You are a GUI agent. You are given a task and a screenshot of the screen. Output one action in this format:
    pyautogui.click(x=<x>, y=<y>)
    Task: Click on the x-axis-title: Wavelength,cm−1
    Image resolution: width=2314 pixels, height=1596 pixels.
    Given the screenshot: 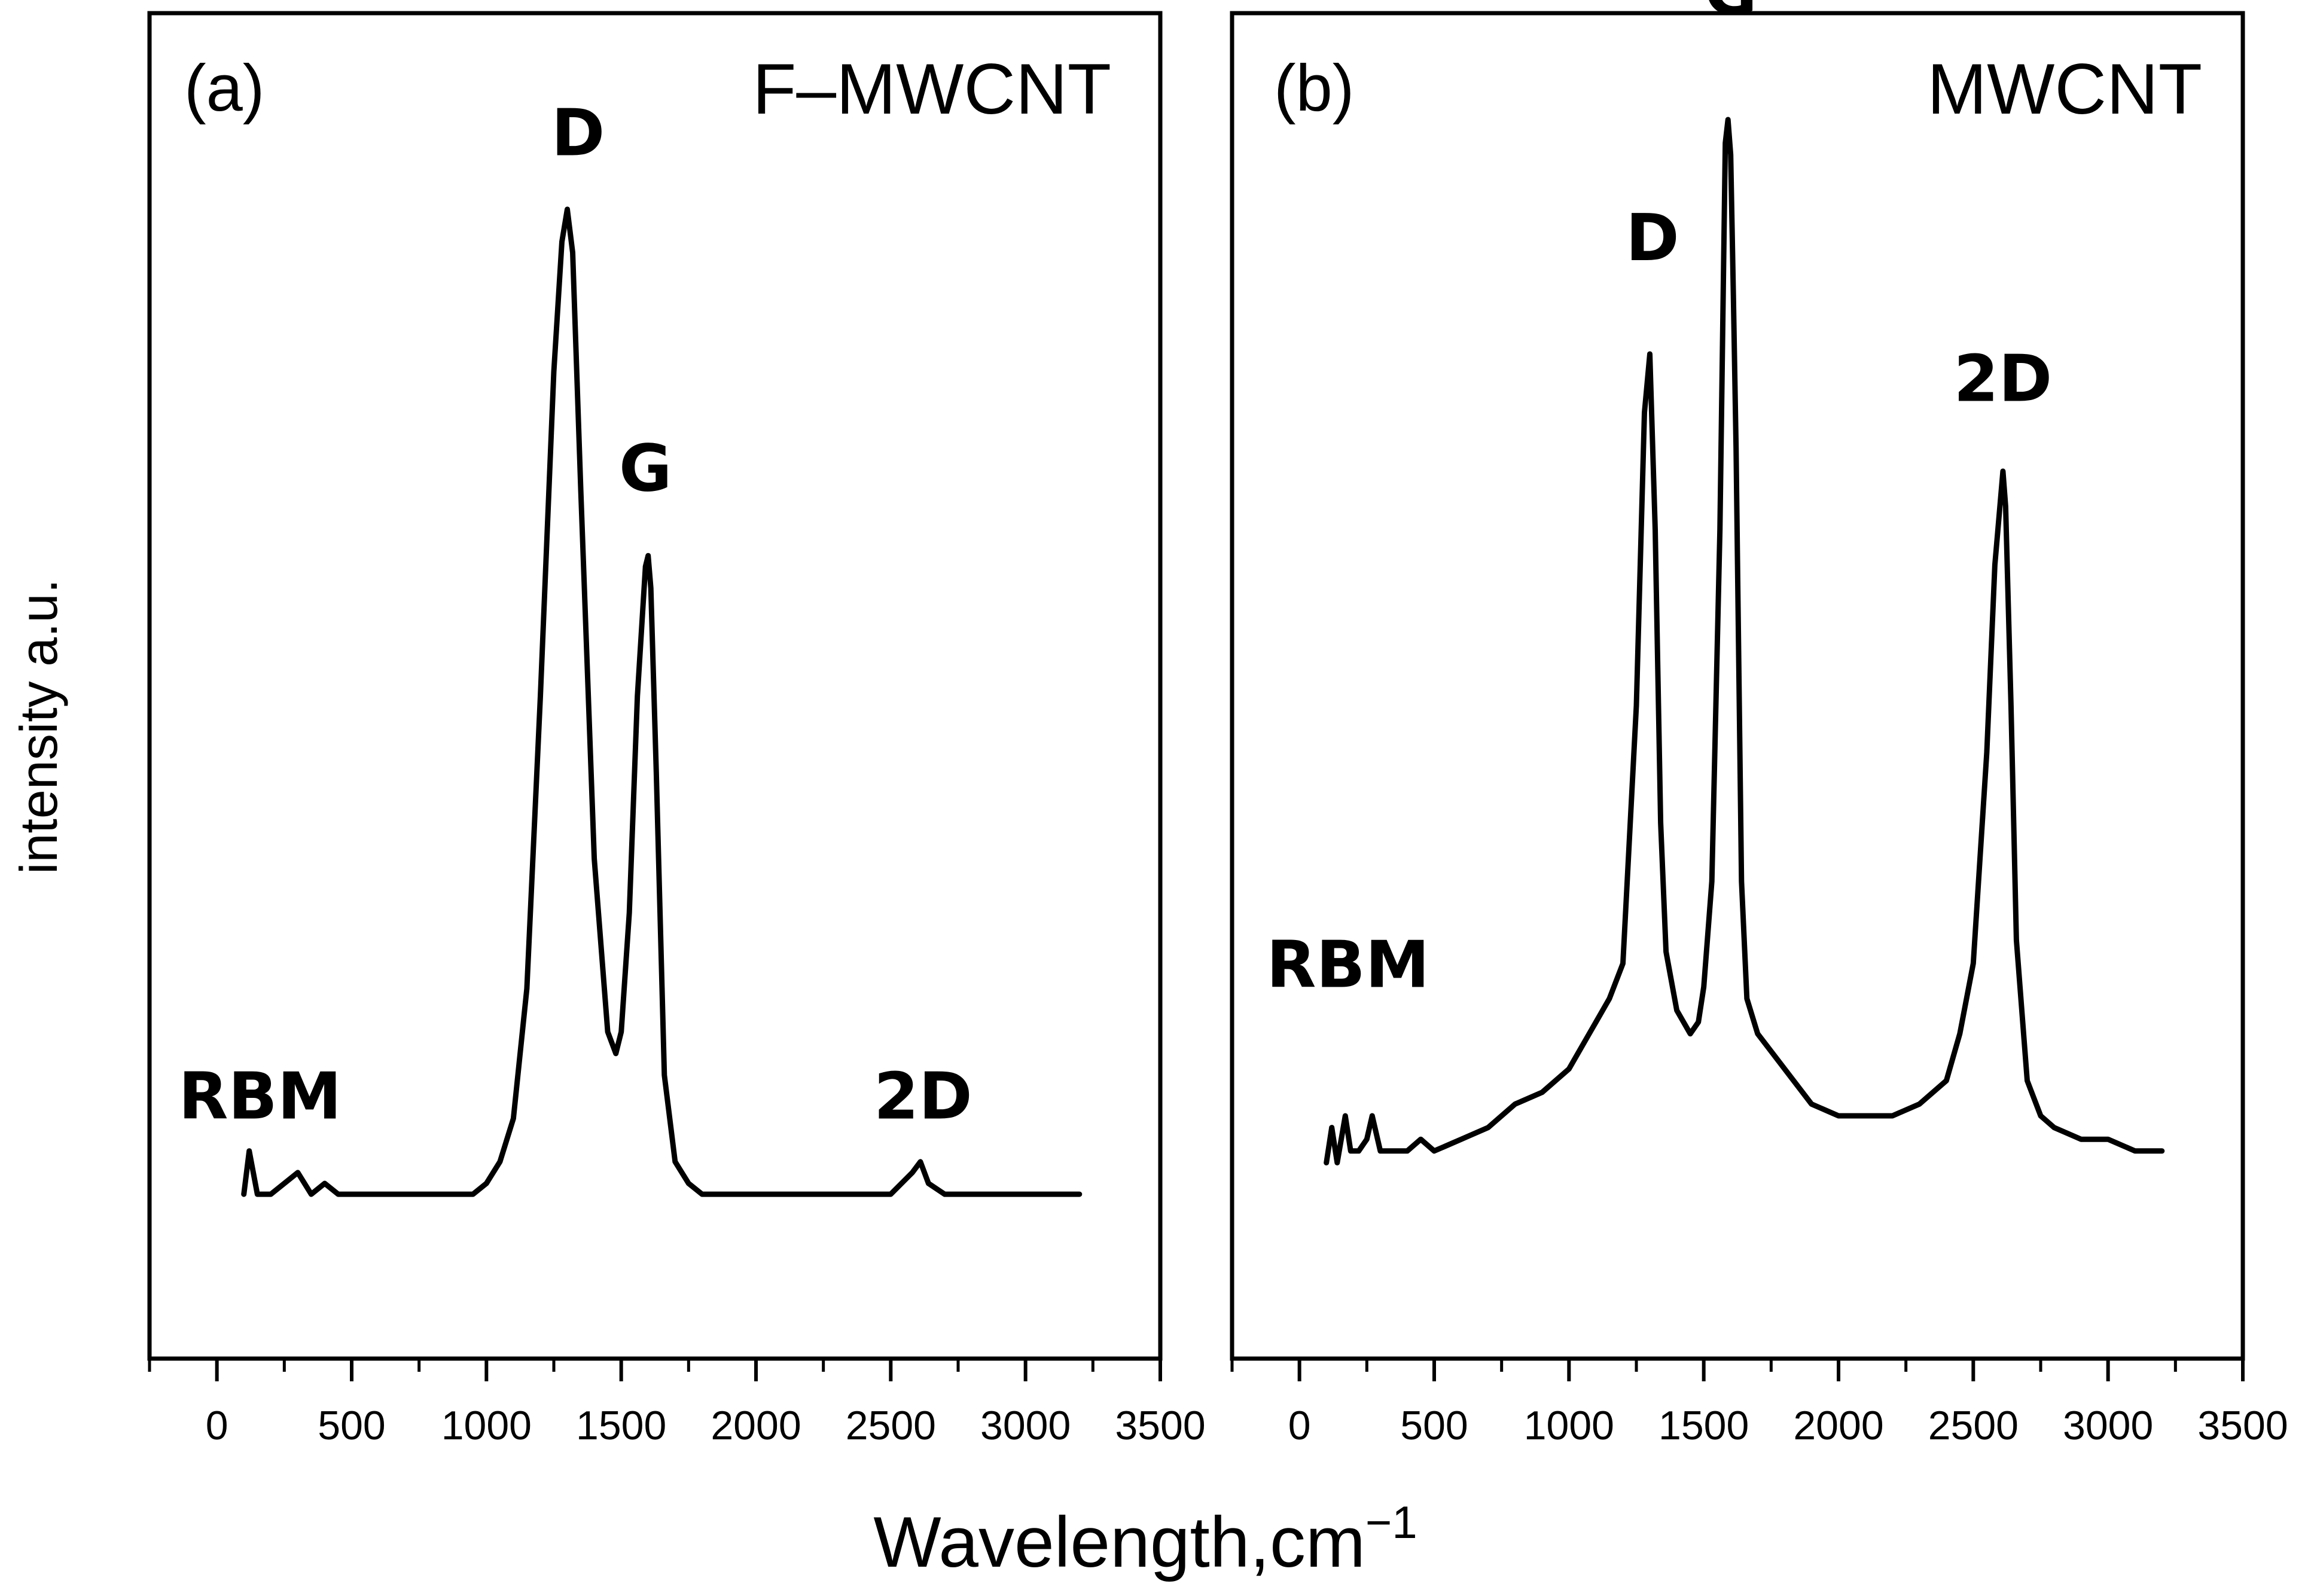 What is the action you would take?
    pyautogui.click(x=1145, y=1539)
    